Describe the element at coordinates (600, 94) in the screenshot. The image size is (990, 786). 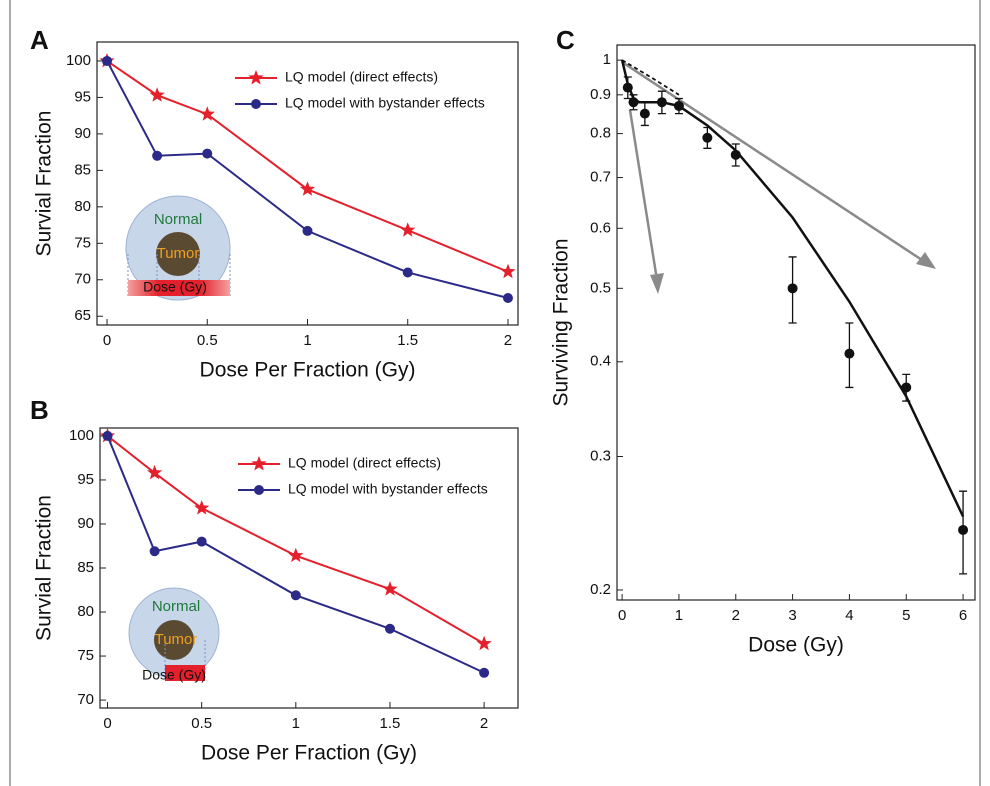
I see `y-tick-label: 0.9` at that location.